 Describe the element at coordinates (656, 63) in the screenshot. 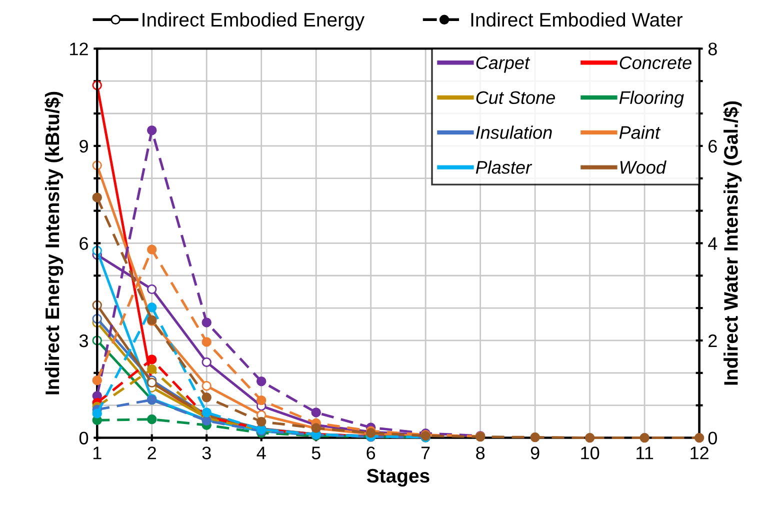

I see `legend-label: Concrete` at that location.